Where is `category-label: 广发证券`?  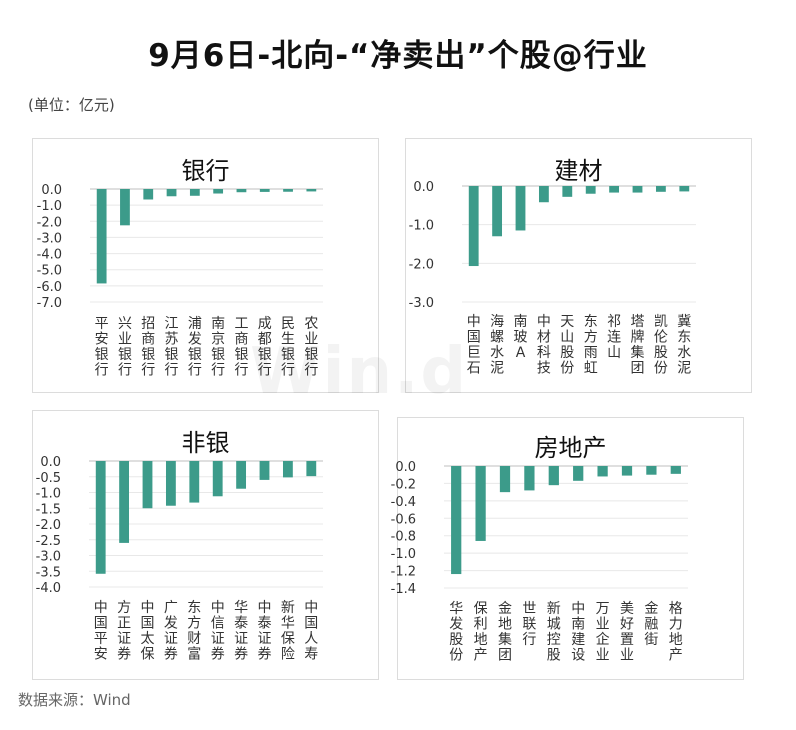 category-label: 广发证券 is located at coordinates (171, 631).